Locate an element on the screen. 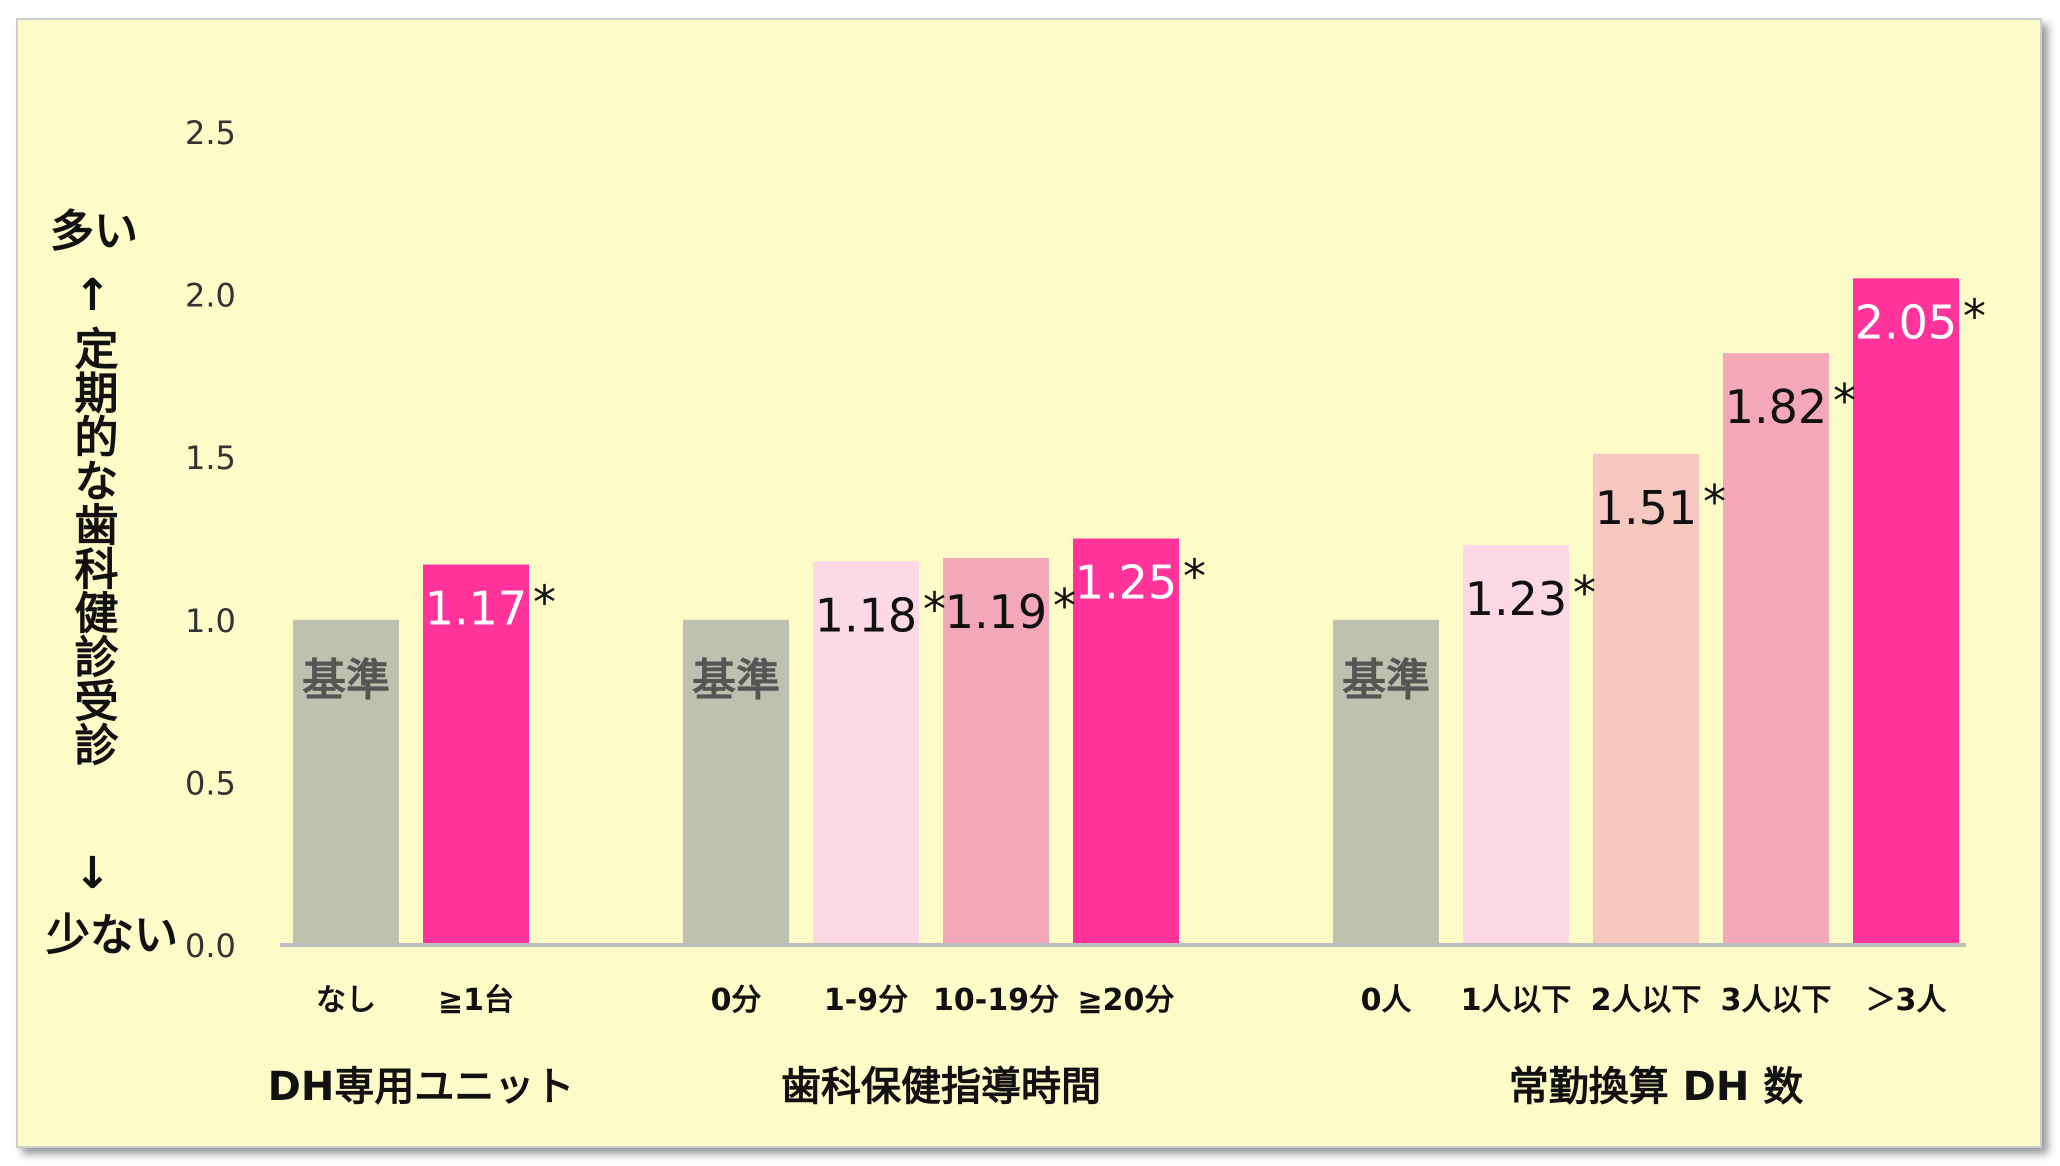 Image resolution: width=2060 pixels, height=1166 pixels. x-category-label: 10-19分 is located at coordinates (996, 1000).